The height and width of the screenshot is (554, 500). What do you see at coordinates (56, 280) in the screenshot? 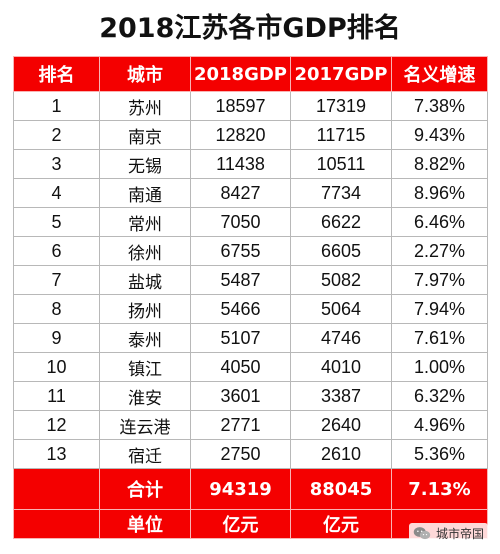
I see `cell-rank: 7` at bounding box center [56, 280].